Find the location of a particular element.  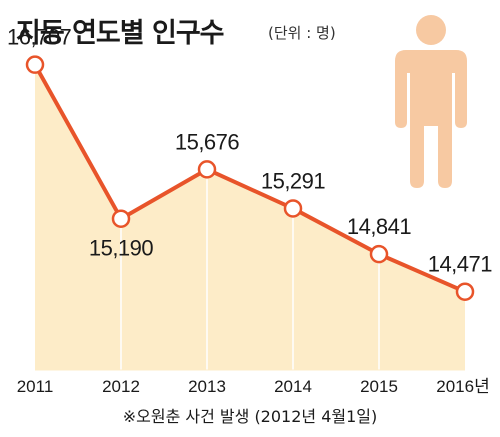

data-label: 14,471 is located at coordinates (460, 264).